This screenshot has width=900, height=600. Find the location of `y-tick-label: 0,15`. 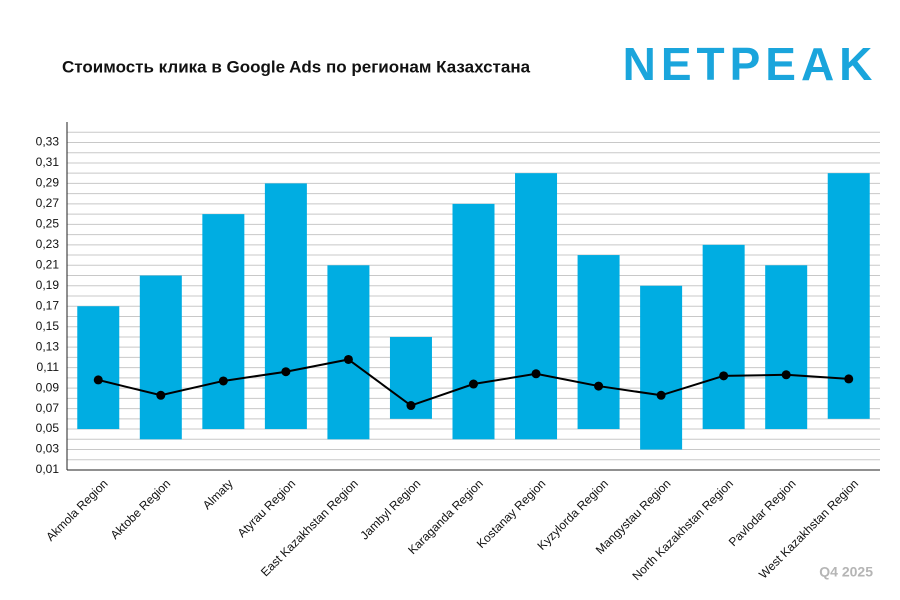

y-tick-label: 0,15 is located at coordinates (48, 326).